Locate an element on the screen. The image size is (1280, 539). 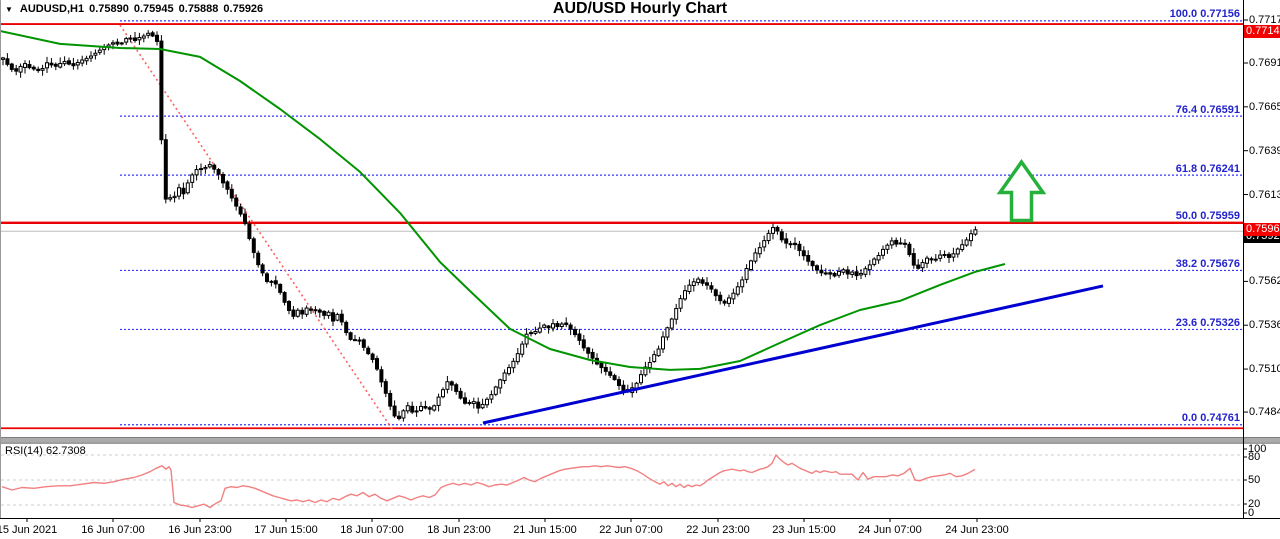
time-axis-label: 18 Jun 23:00 is located at coordinates (459, 530).